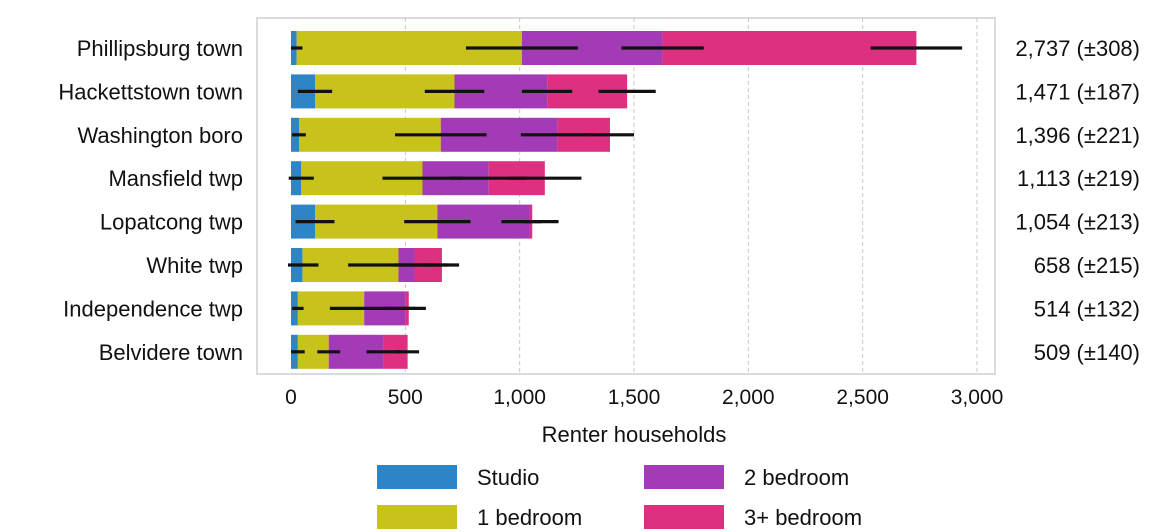 The image size is (1160, 532). I want to click on x-tick-label: 1,000, so click(519, 397).